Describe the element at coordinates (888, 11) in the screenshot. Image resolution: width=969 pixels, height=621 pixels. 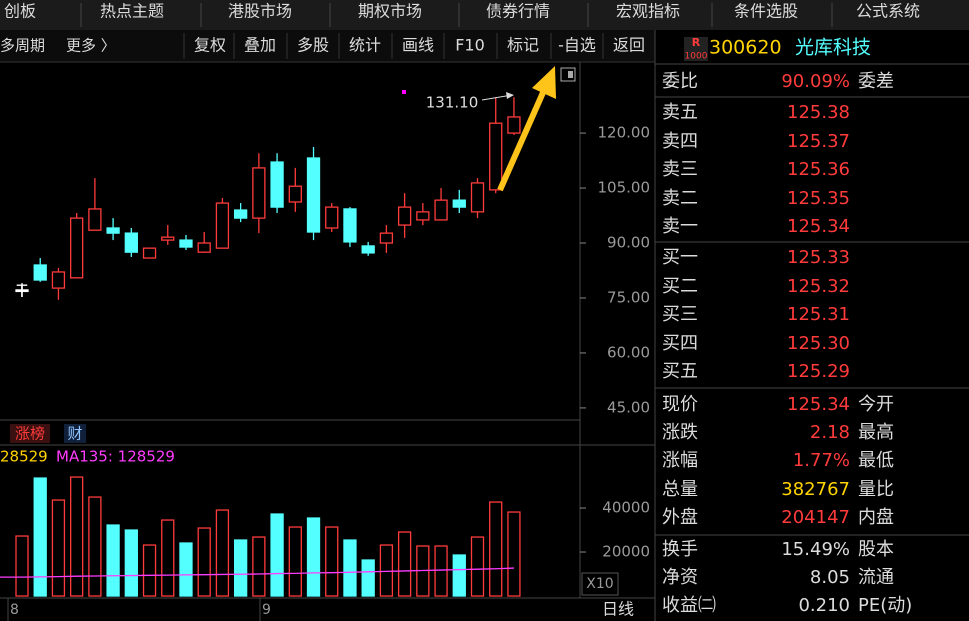
I see `menu-item: 公式系统` at that location.